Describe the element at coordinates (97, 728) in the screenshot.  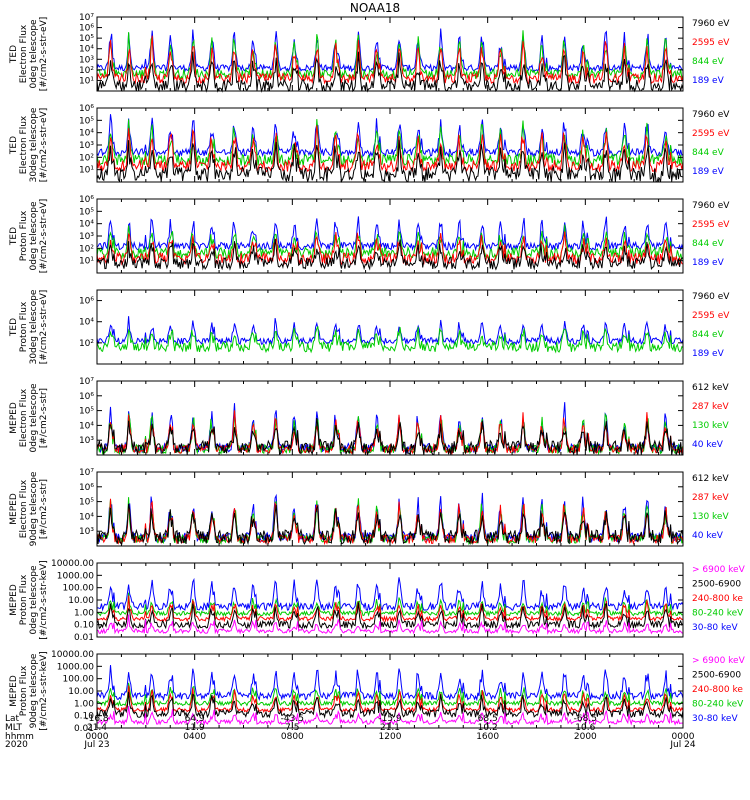
I see `x-tick-label: 21.4` at that location.